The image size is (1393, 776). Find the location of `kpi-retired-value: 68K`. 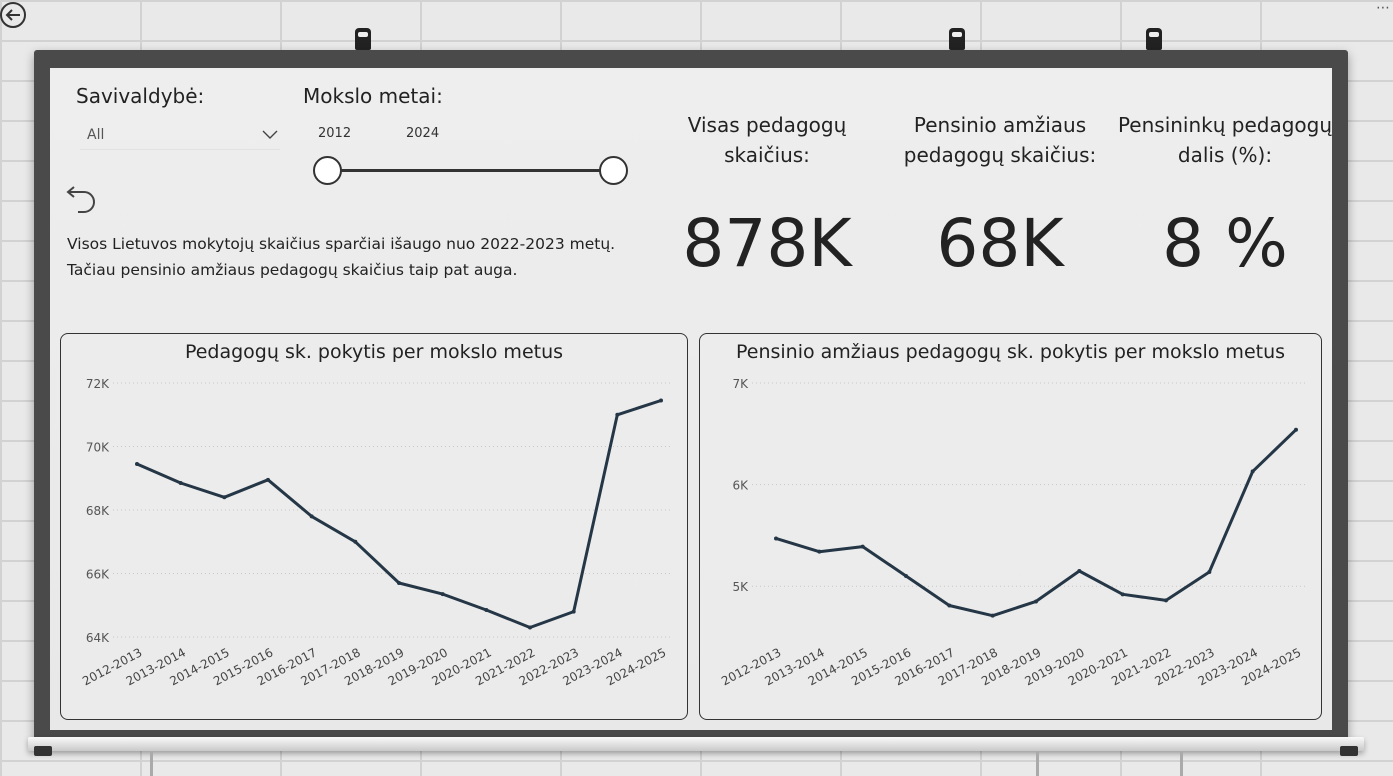

kpi-retired-value: 68K is located at coordinates (1000, 243).